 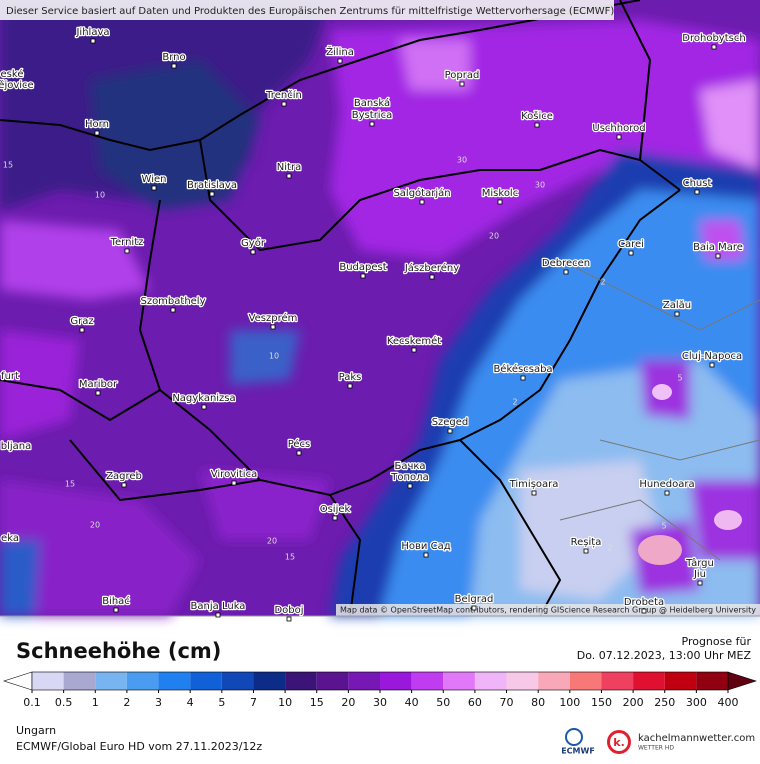 I want to click on city-label: Osijek, so click(x=335, y=509).